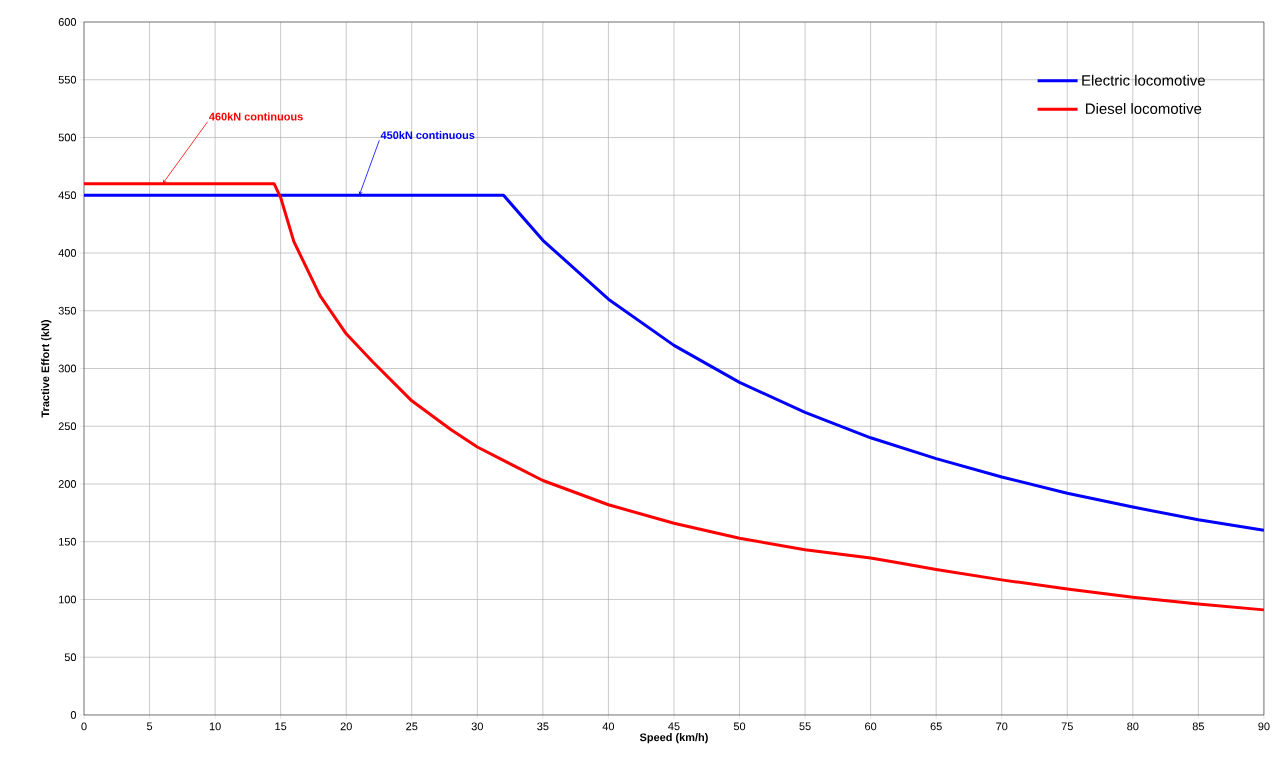 The image size is (1274, 778). I want to click on y-tick-label: 350, so click(67, 310).